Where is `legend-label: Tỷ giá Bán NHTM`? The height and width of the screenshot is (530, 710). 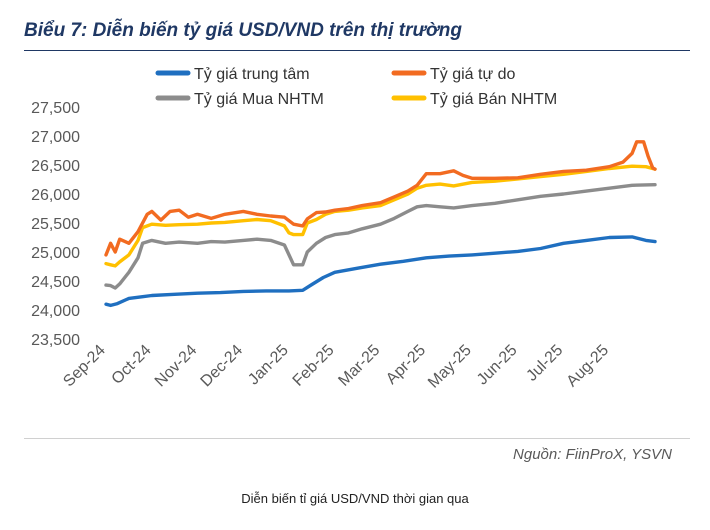 legend-label: Tỷ giá Bán NHTM is located at coordinates (493, 99).